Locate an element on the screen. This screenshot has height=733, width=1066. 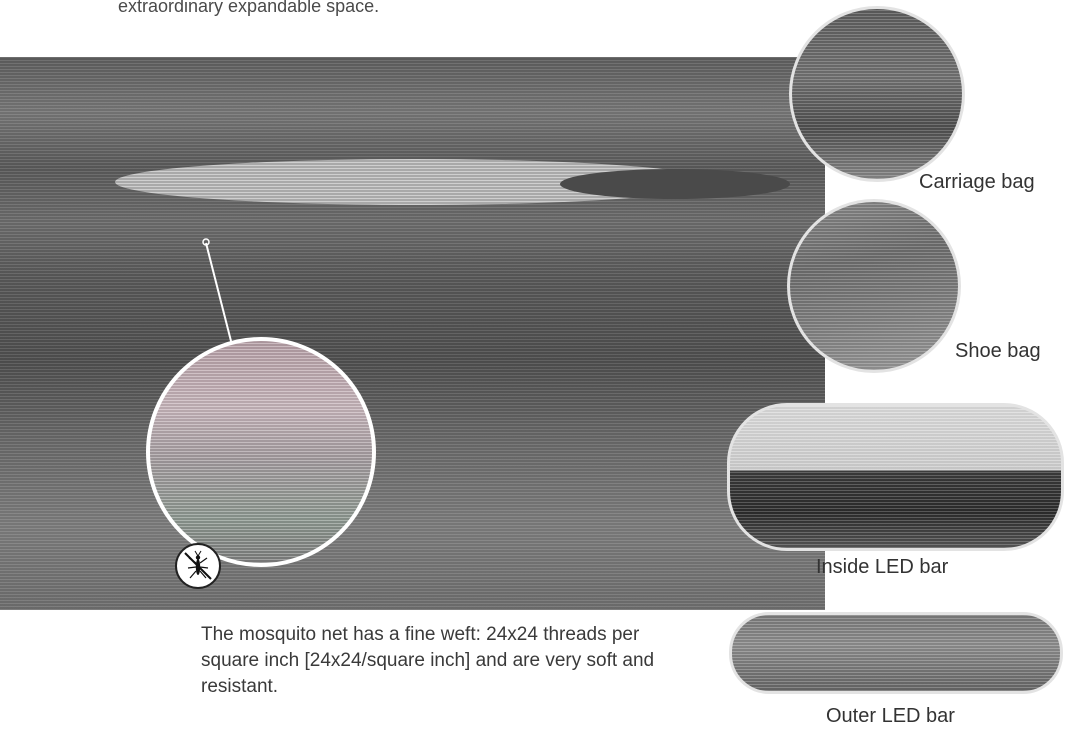
carriage-bag-label: Carriage bag is located at coordinates (977, 182).